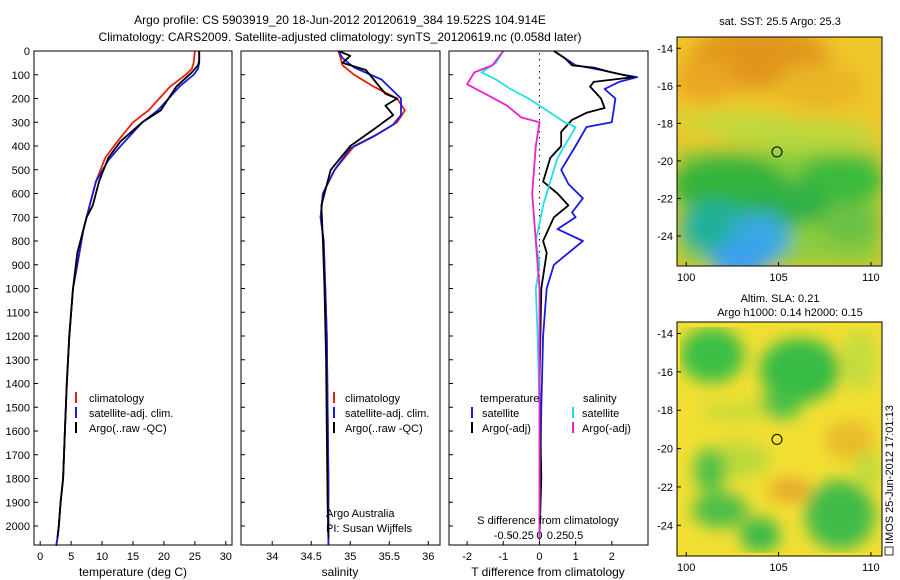 The image size is (900, 580). What do you see at coordinates (503, 294) in the screenshot?
I see `series-argo_s_diff-line` at bounding box center [503, 294].